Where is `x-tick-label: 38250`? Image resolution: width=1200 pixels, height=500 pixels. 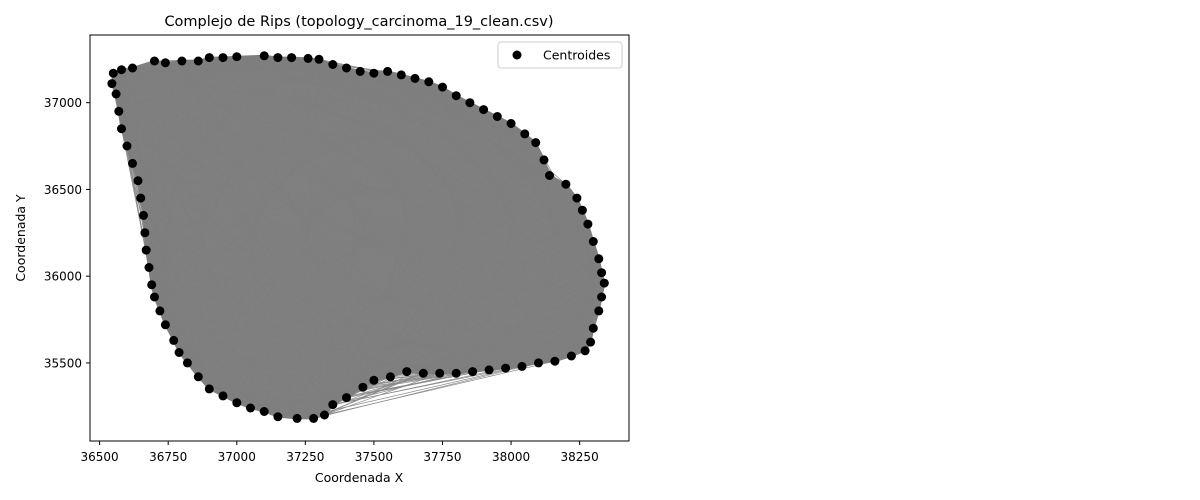 x-tick-label: 38250 is located at coordinates (580, 457).